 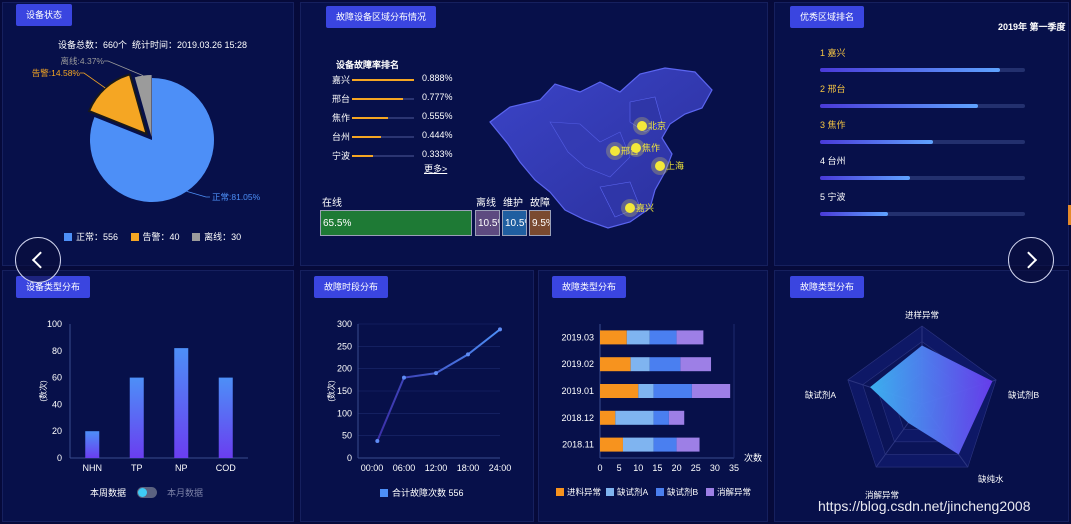 I want to click on status-bar-online: 65.5%, so click(x=396, y=223).